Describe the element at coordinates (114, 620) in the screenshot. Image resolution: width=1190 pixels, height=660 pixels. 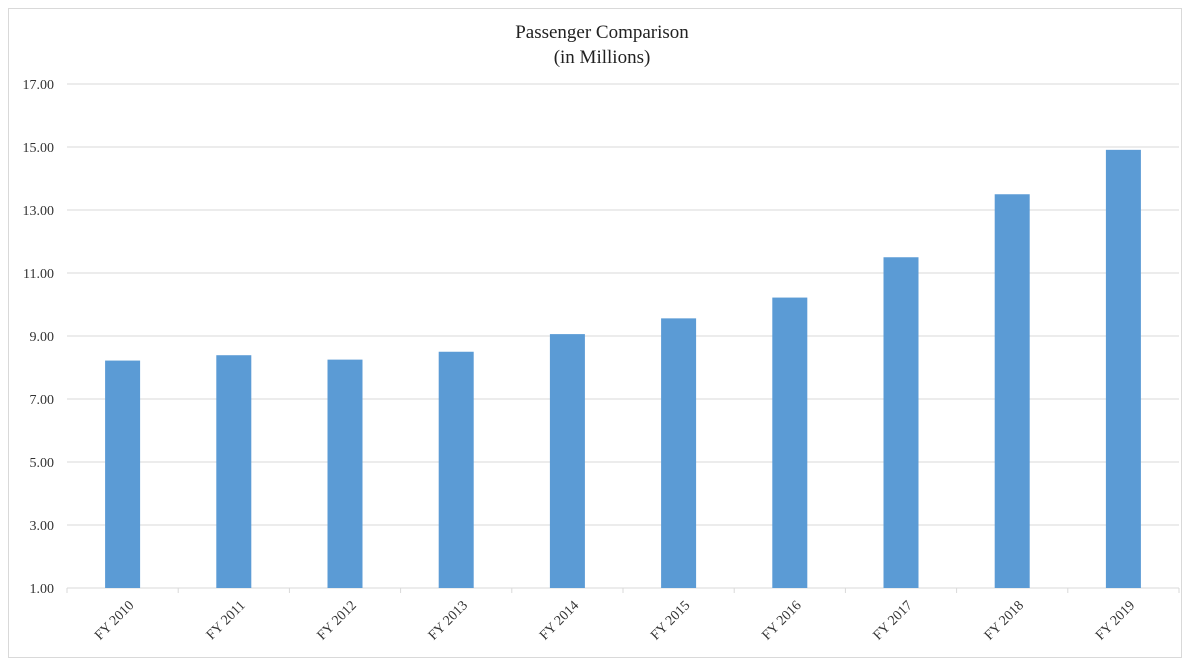
I see `x-tick-label: FY 2010` at that location.